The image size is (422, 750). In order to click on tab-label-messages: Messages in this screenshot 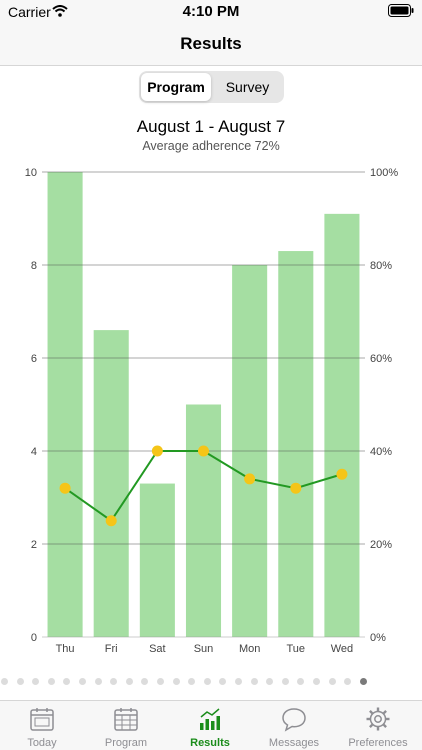, I will do `click(294, 743)`.